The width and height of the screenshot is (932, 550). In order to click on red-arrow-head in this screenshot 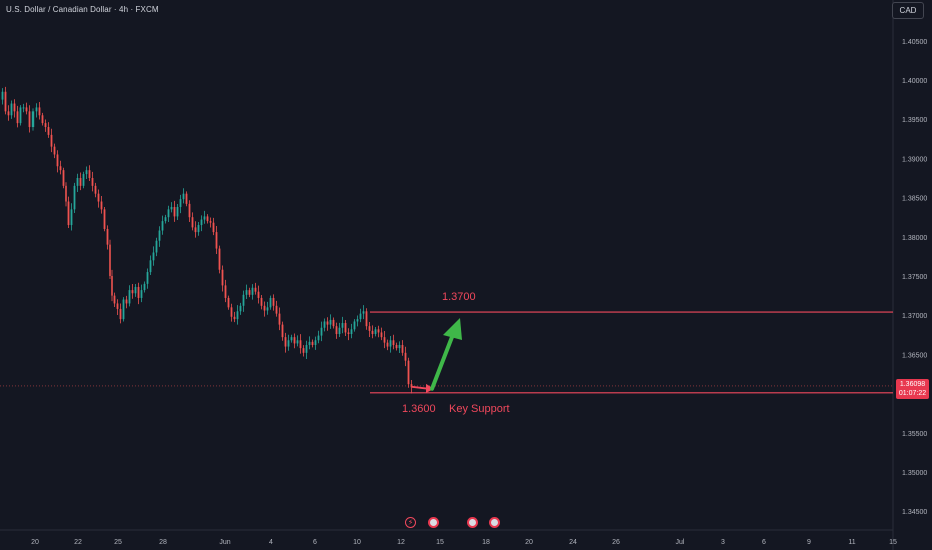, I will do `click(430, 388)`.